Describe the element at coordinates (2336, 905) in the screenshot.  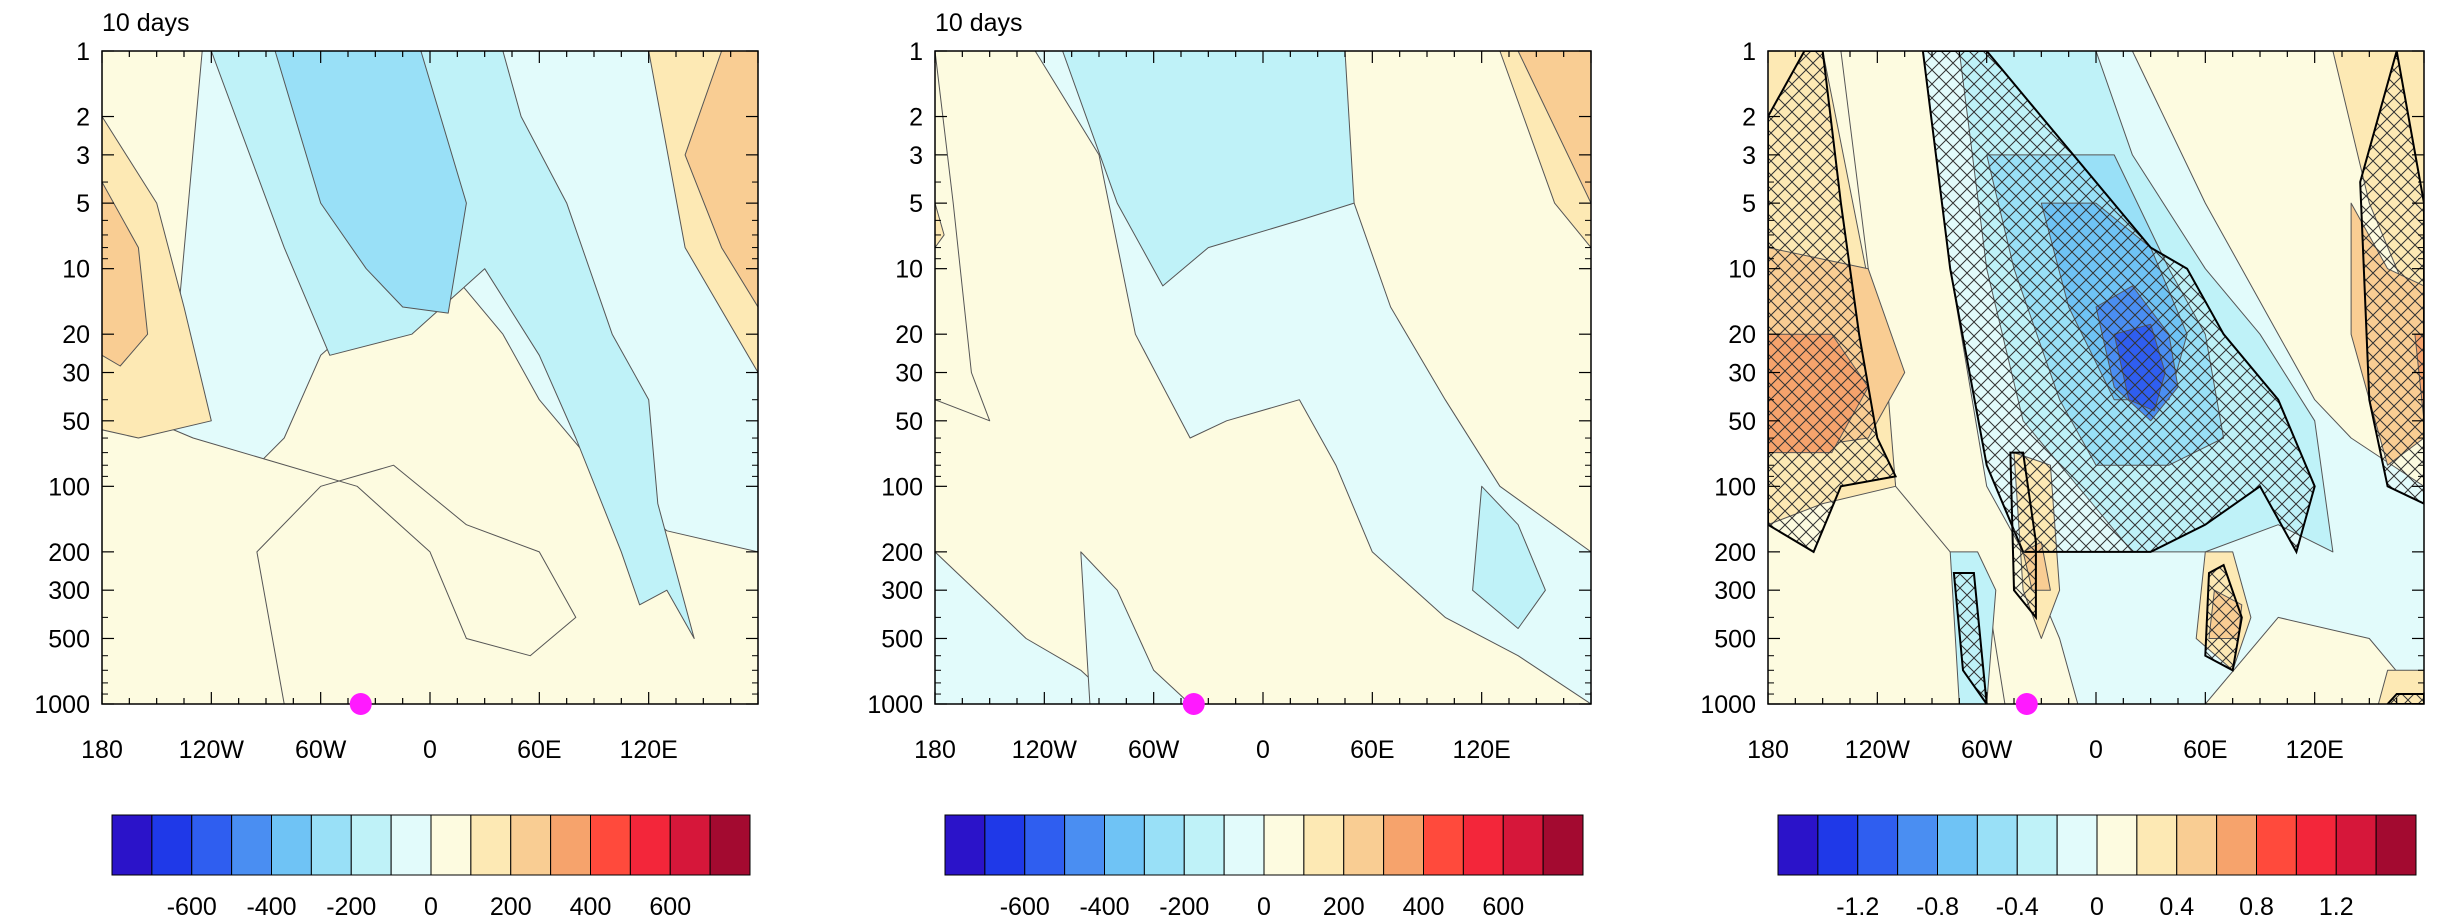
I see `colorbar-label: 1.2` at that location.